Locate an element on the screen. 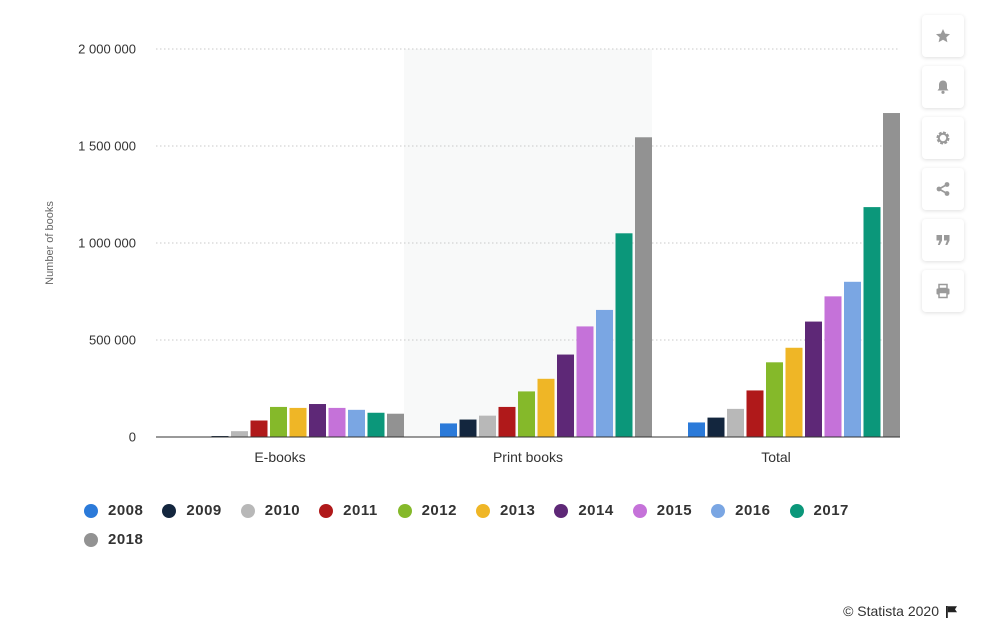  bar-2018-print-books is located at coordinates (643, 287).